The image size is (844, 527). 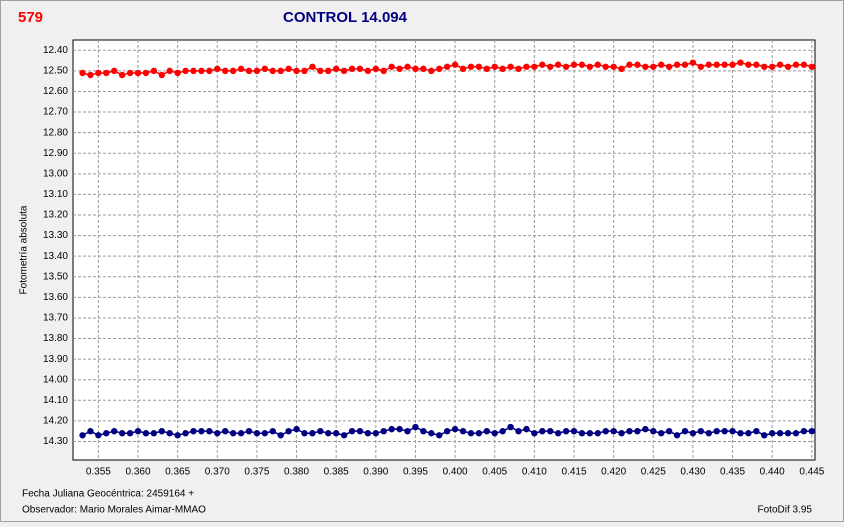 I want to click on y-tick-label: 13.80, so click(x=55, y=338).